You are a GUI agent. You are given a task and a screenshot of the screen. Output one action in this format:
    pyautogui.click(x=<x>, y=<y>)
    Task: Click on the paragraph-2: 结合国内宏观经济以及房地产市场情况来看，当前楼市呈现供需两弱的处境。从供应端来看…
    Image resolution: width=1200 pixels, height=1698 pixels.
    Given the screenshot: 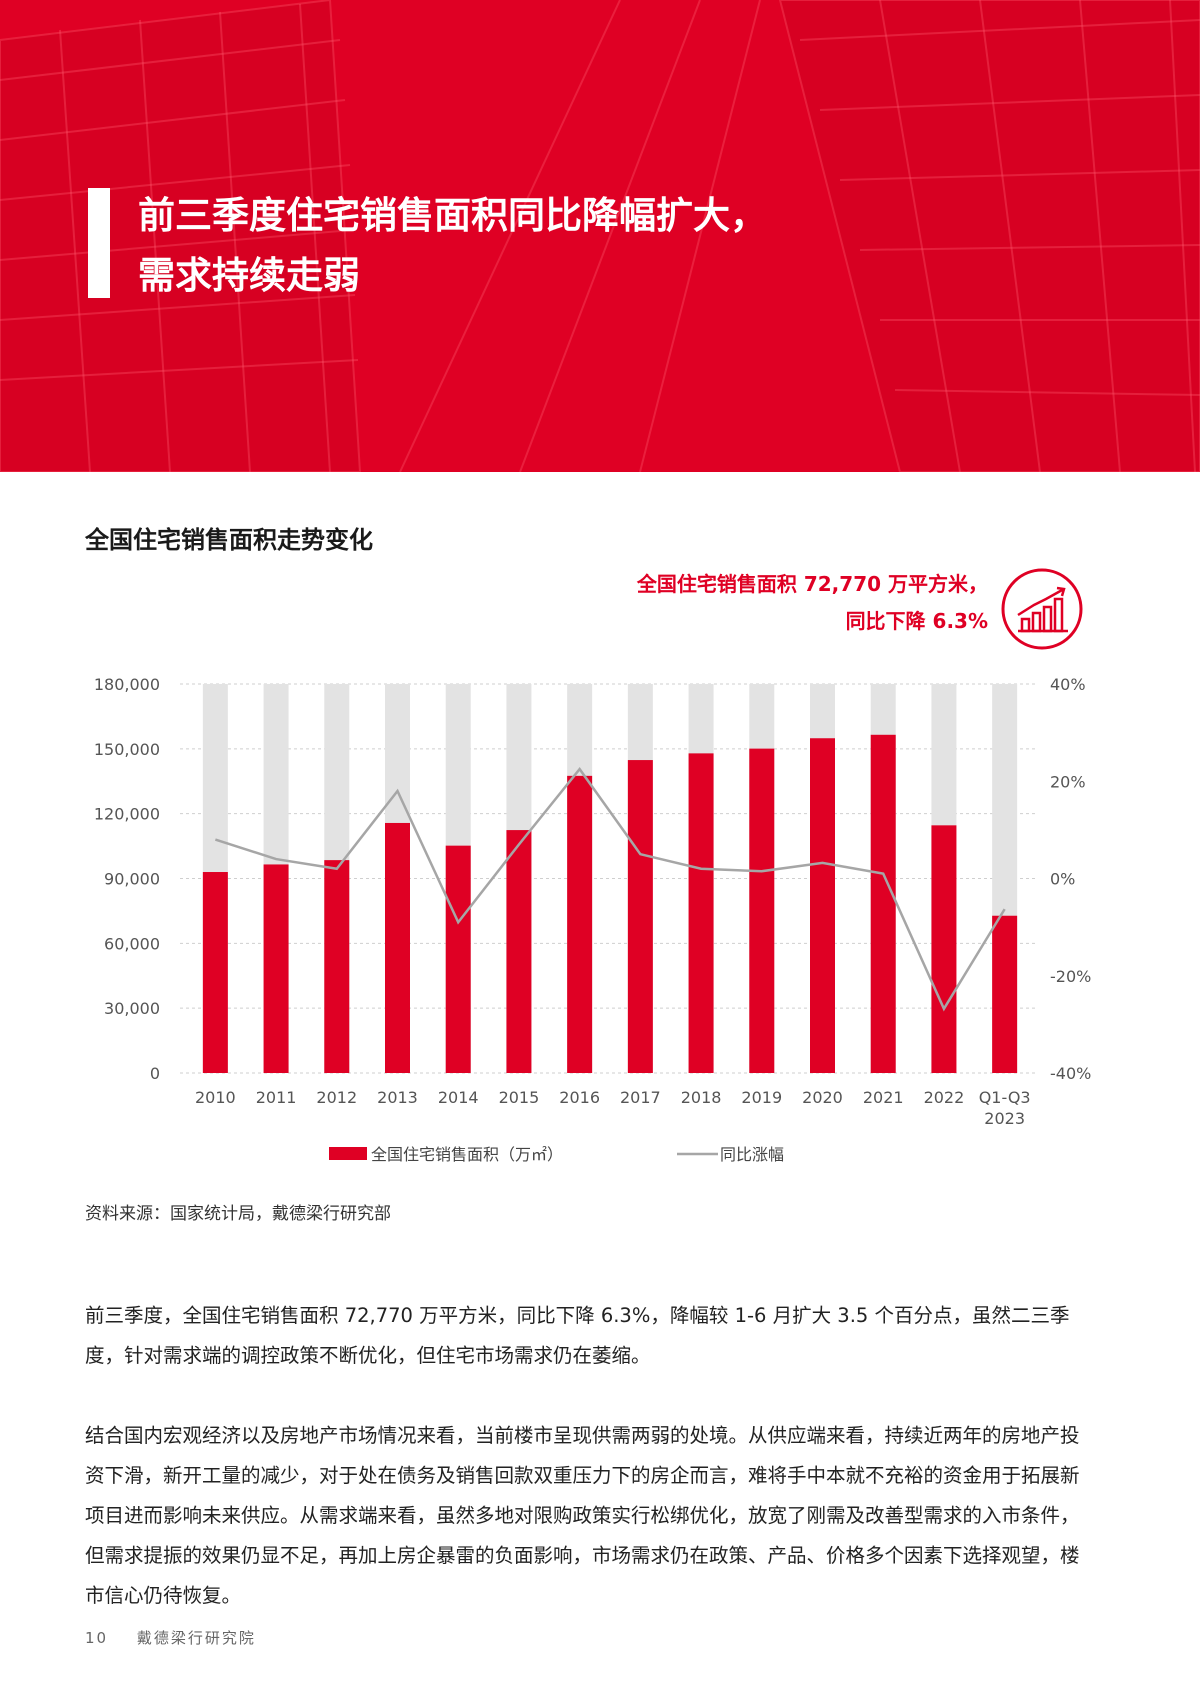 What is the action you would take?
    pyautogui.click(x=582, y=1515)
    